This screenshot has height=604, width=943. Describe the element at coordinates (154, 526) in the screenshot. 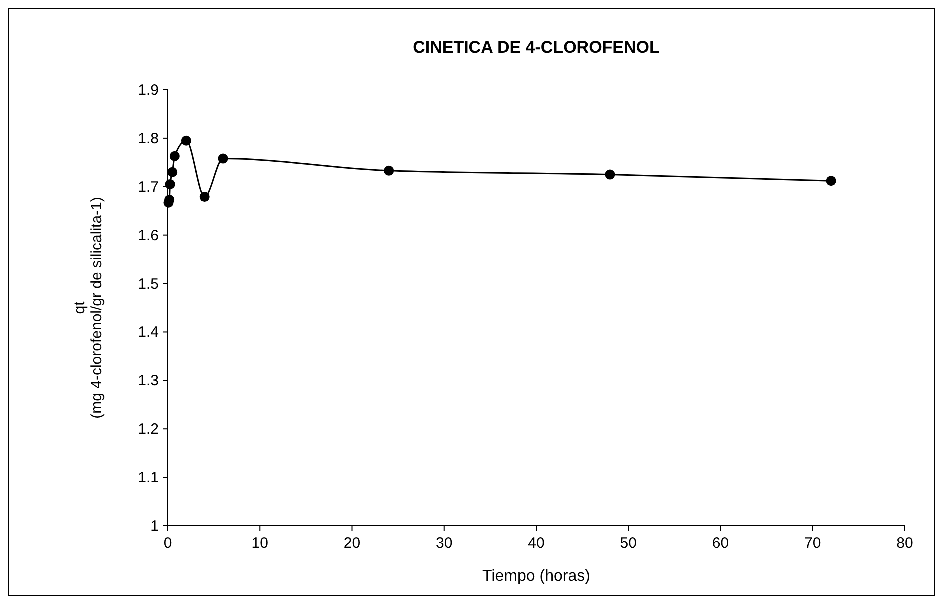

I see `y-tick-label: 1` at that location.